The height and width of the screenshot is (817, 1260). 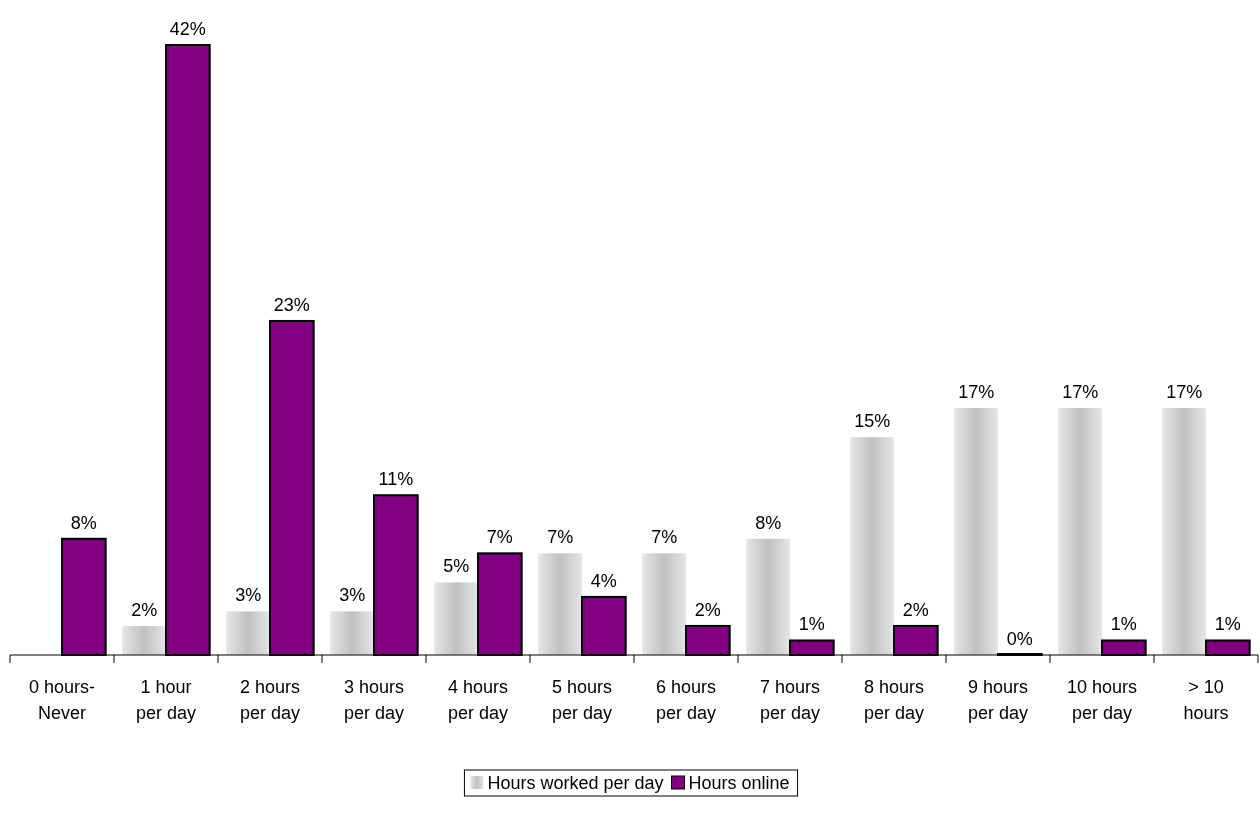 What do you see at coordinates (872, 421) in the screenshot?
I see `data-label: 15%` at bounding box center [872, 421].